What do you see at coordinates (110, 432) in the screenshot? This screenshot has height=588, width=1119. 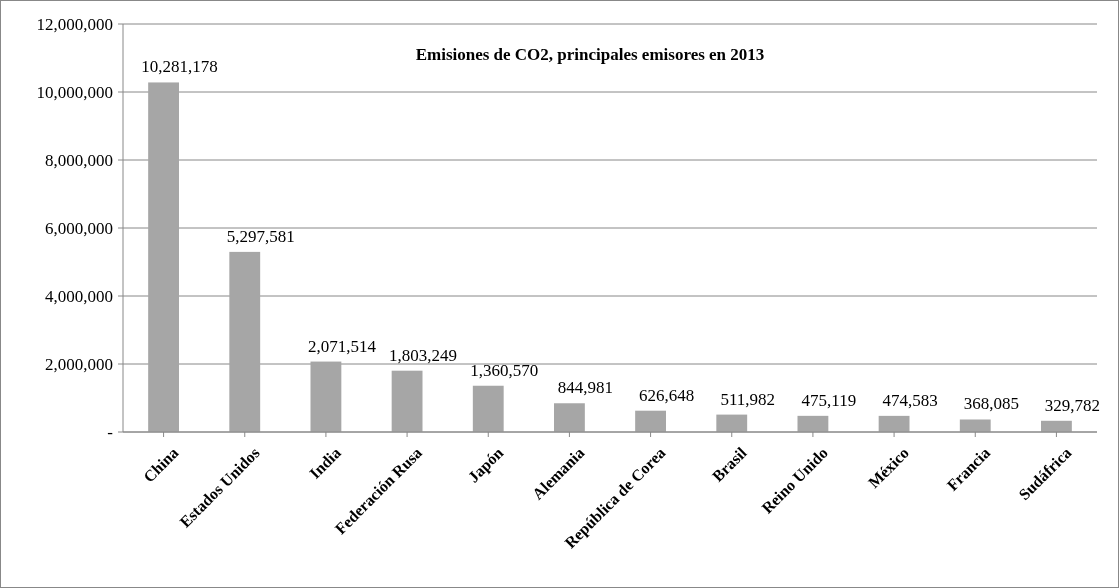 I see `y-tick-label: -` at bounding box center [110, 432].